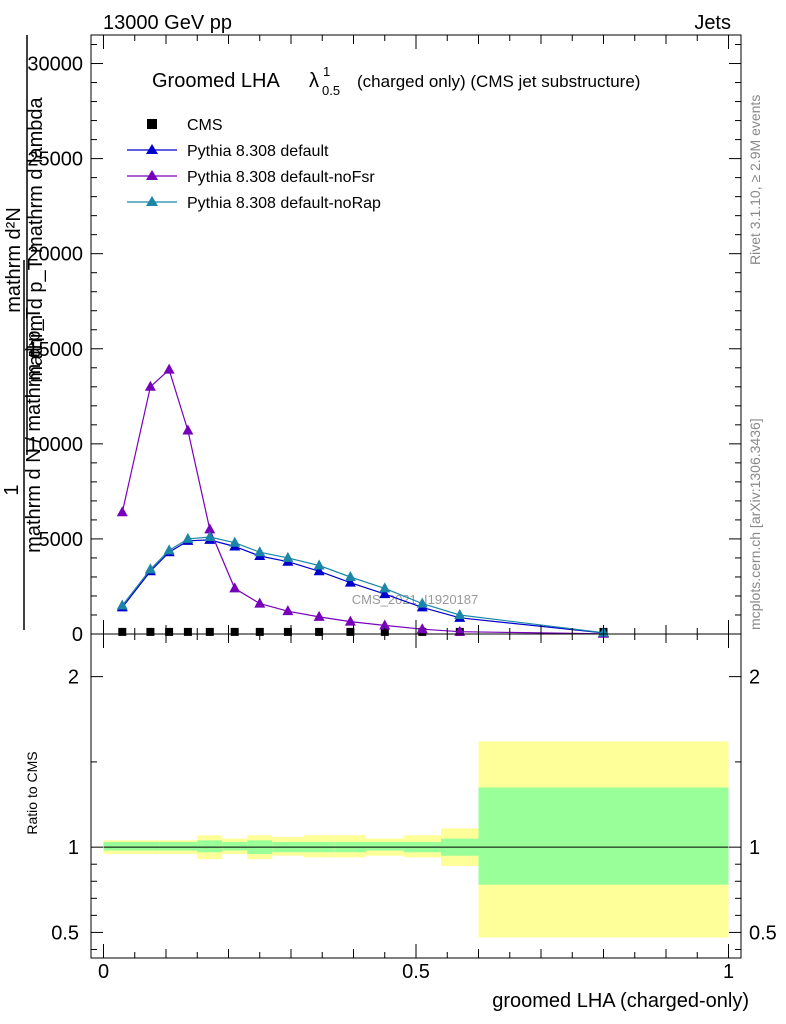  What do you see at coordinates (152, 149) in the screenshot?
I see `legend-marker-default` at bounding box center [152, 149].